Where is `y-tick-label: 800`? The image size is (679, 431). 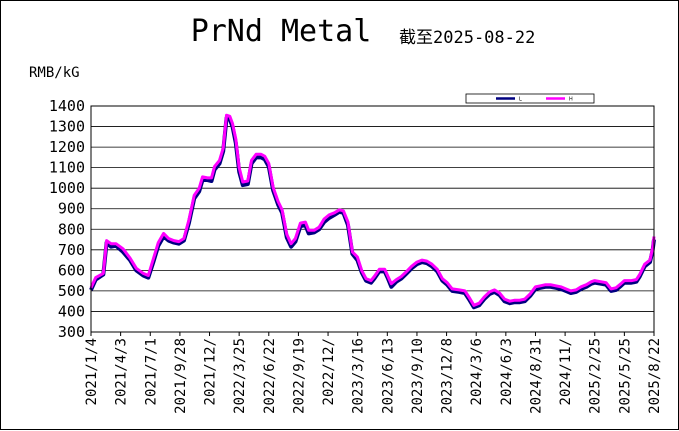
y-tick-label: 800 is located at coordinates (71, 229).